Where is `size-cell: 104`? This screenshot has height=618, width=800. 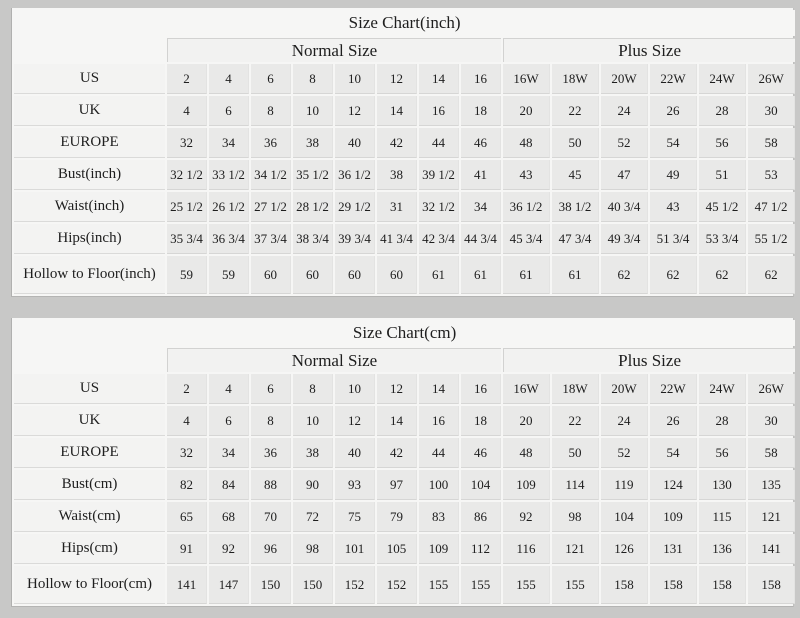 size-cell: 104 is located at coordinates (624, 517).